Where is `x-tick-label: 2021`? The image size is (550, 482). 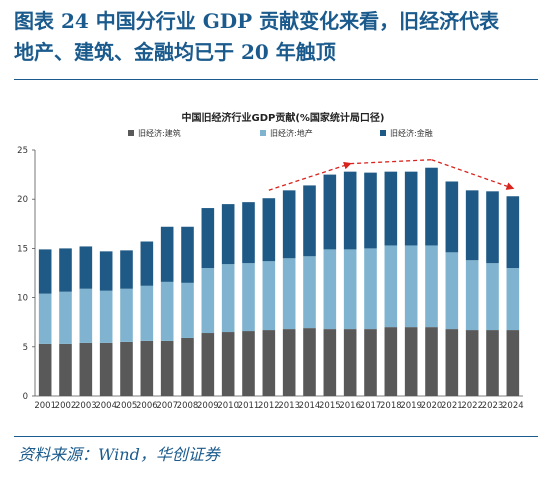 x-tick-label: 2021 is located at coordinates (452, 406).